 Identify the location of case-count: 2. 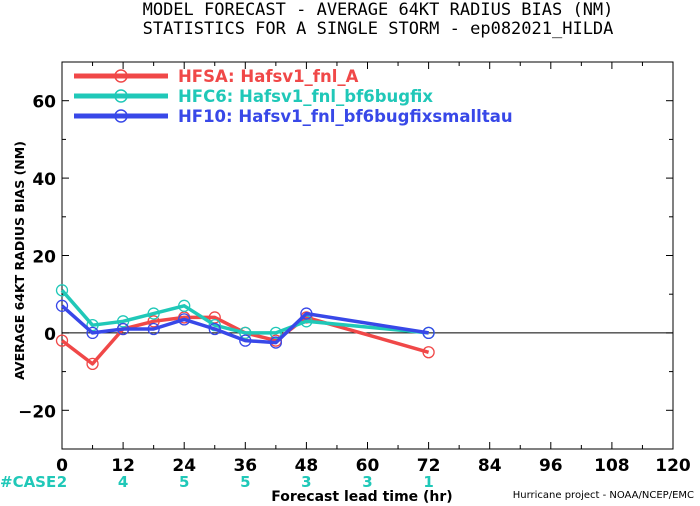
(62, 482).